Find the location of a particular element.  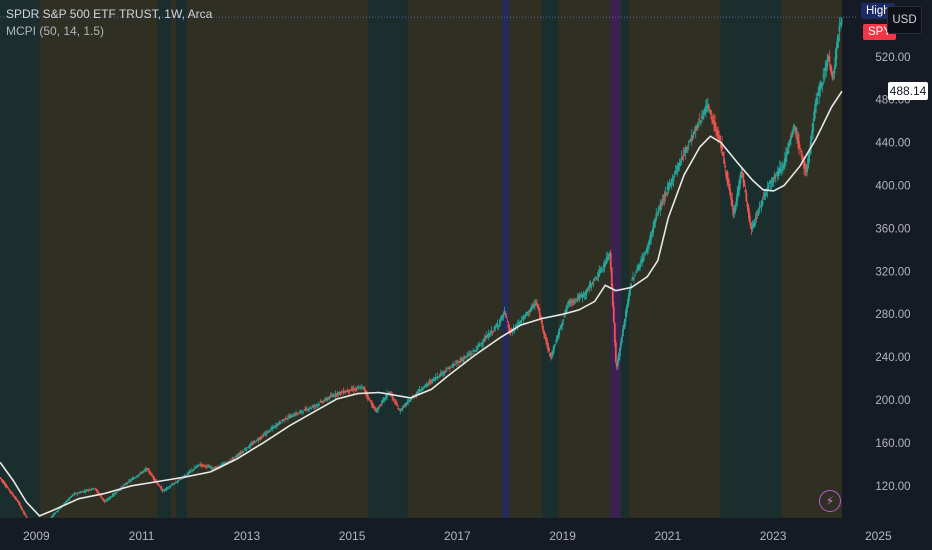

currency-button: USD is located at coordinates (904, 20).